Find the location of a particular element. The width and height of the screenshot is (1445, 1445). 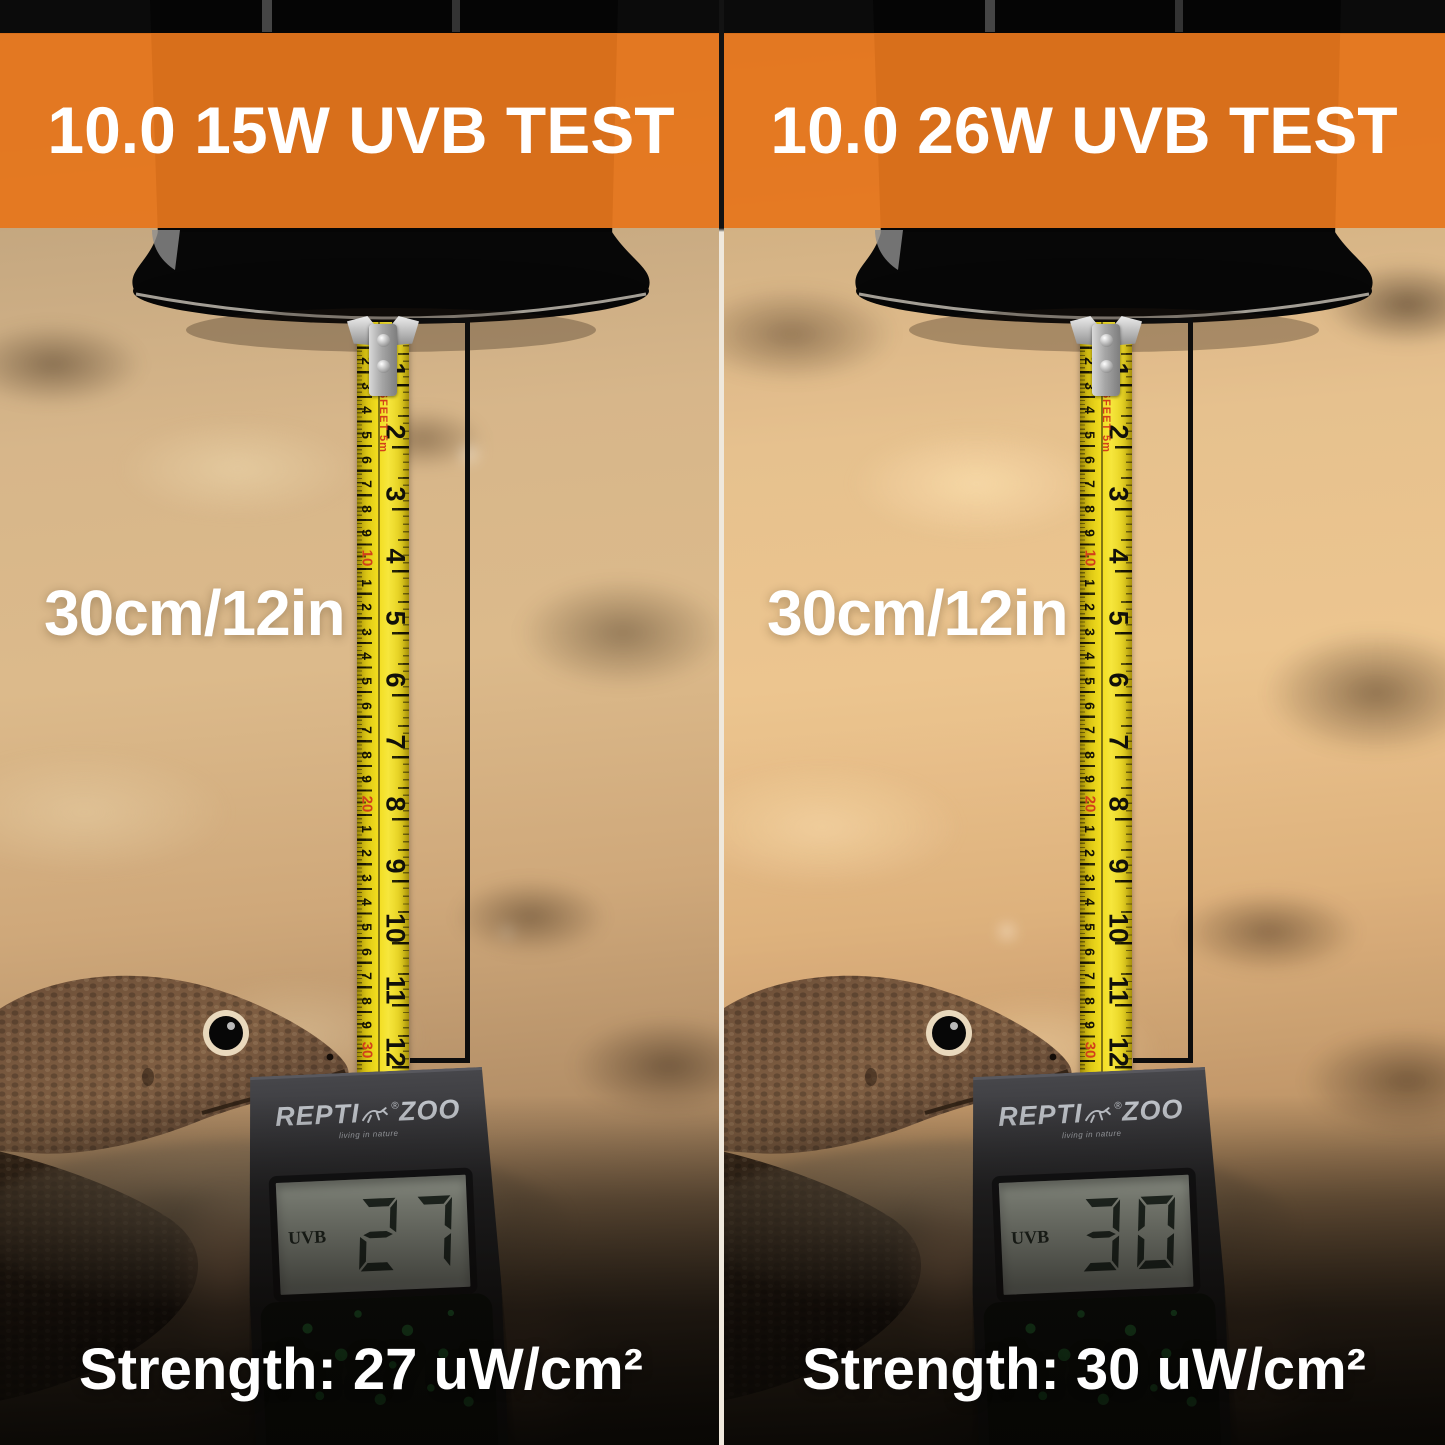

title-banner: 10.0 15W UVB TEST is located at coordinates (361, 130).